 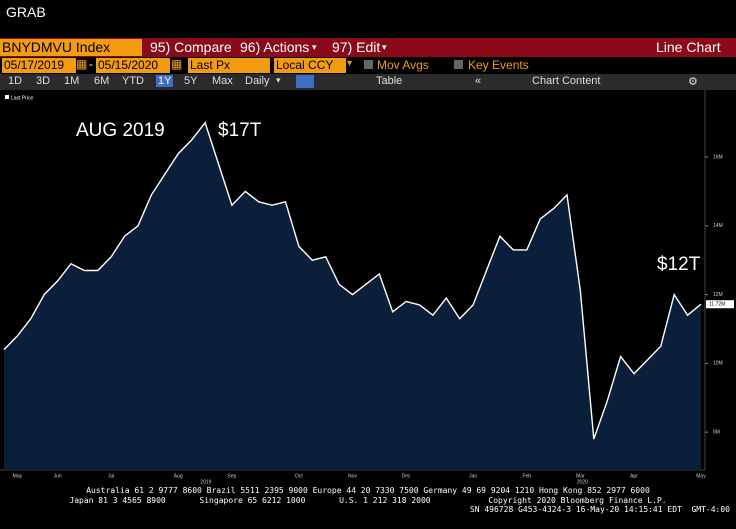 I want to click on compare-button: 95) Compare, so click(x=191, y=47).